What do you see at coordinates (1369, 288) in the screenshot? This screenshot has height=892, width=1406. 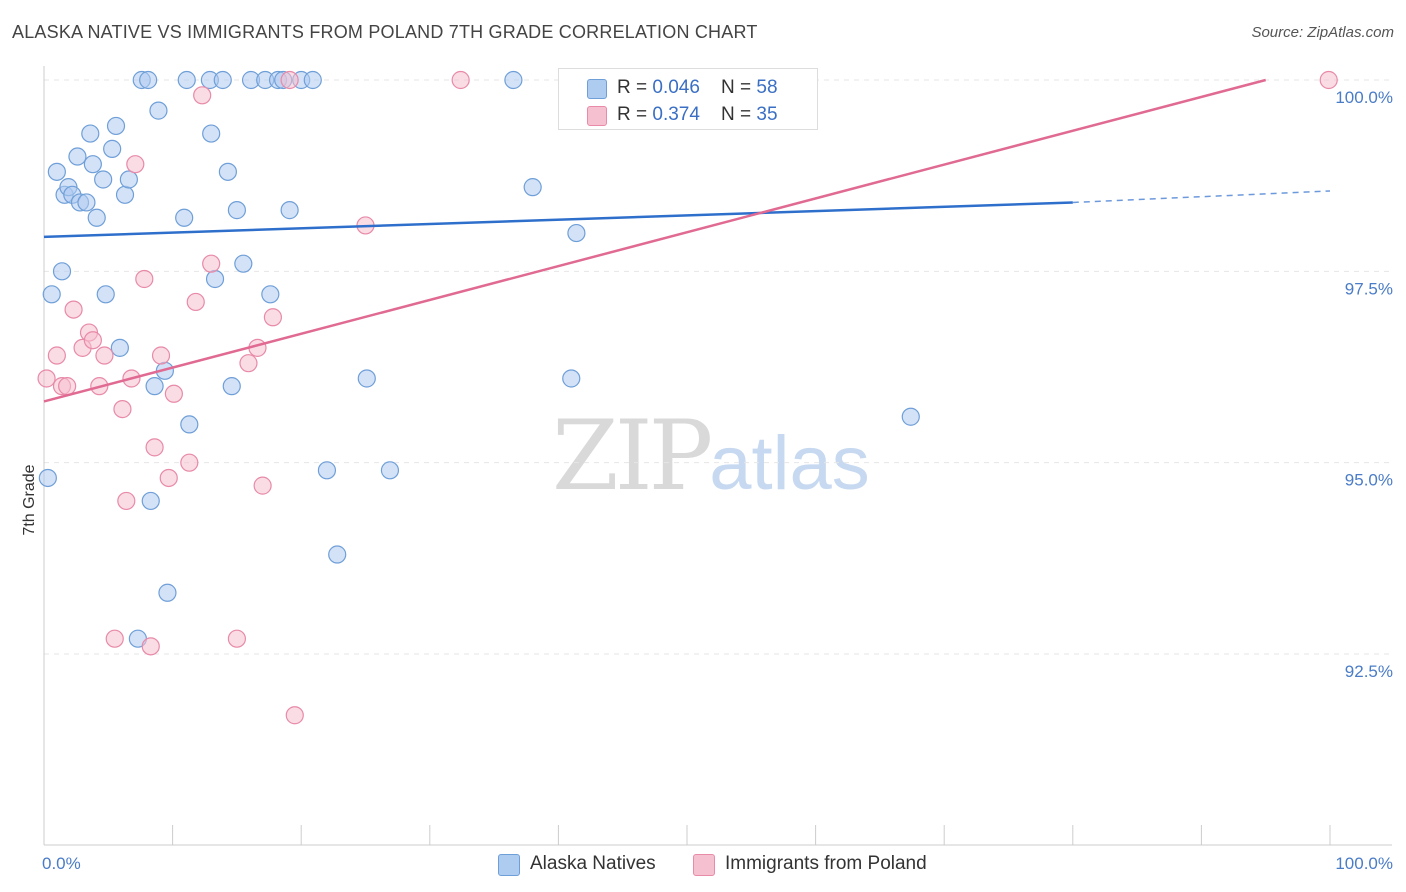 I see `y-tick-label: 97.5%` at bounding box center [1369, 288].